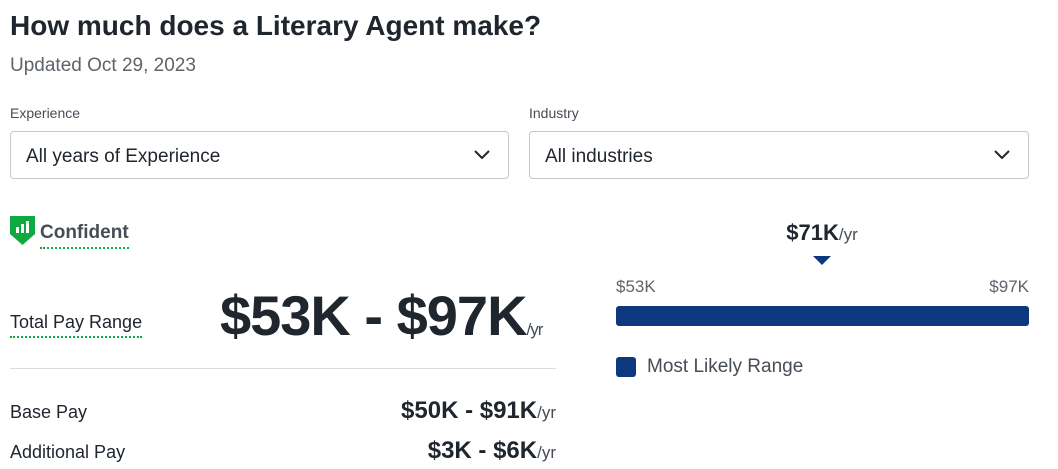  Describe the element at coordinates (779, 155) in the screenshot. I see `industry-dropdown: All industries` at that location.